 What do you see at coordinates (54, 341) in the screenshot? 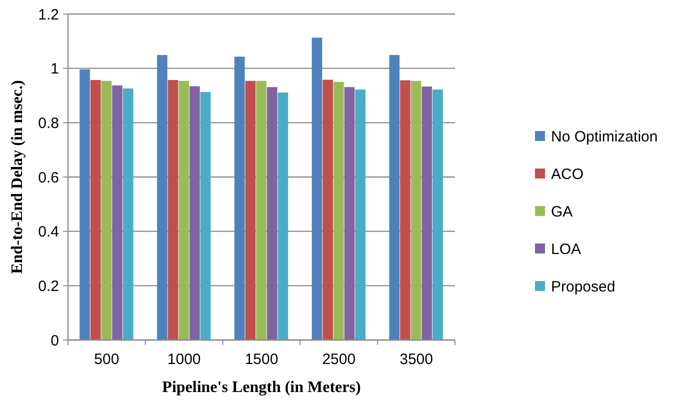
I see `y-tick-label: 0` at bounding box center [54, 341].